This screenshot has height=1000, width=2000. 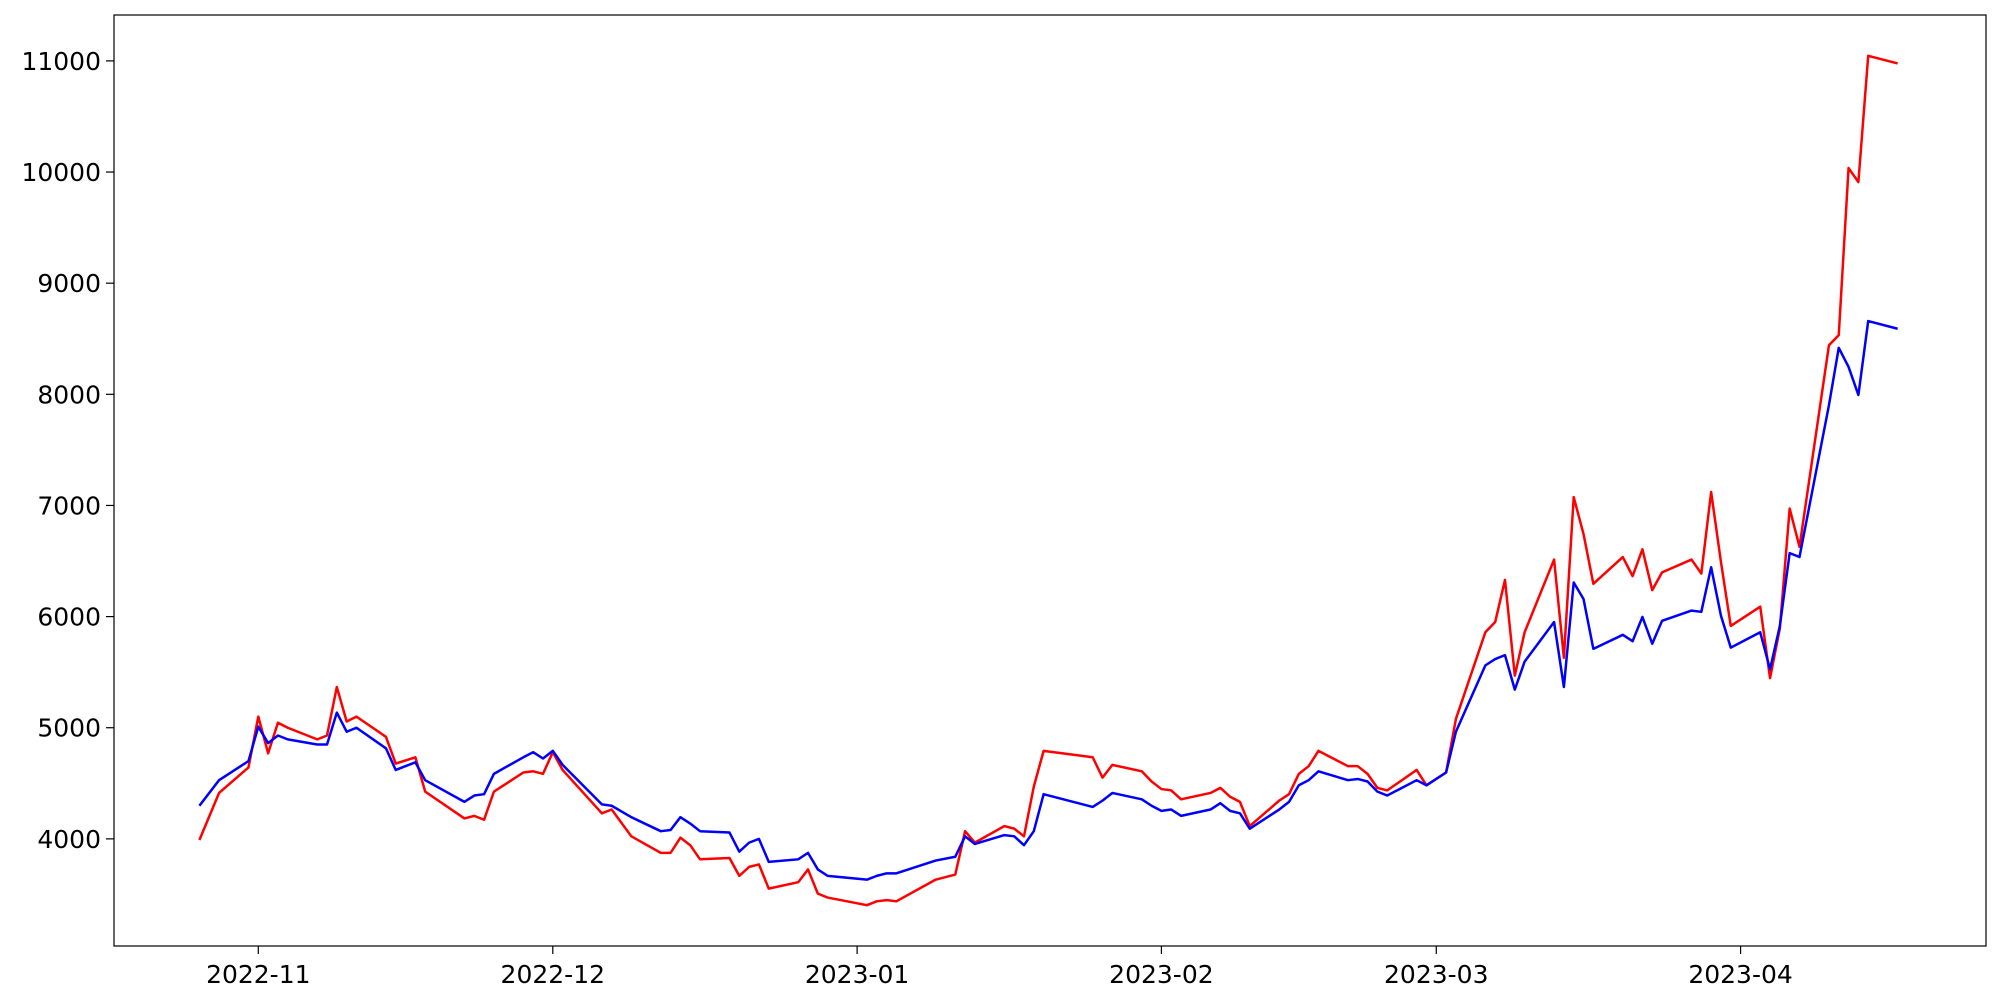 I want to click on y-tick-label: 11000, so click(x=61, y=61).